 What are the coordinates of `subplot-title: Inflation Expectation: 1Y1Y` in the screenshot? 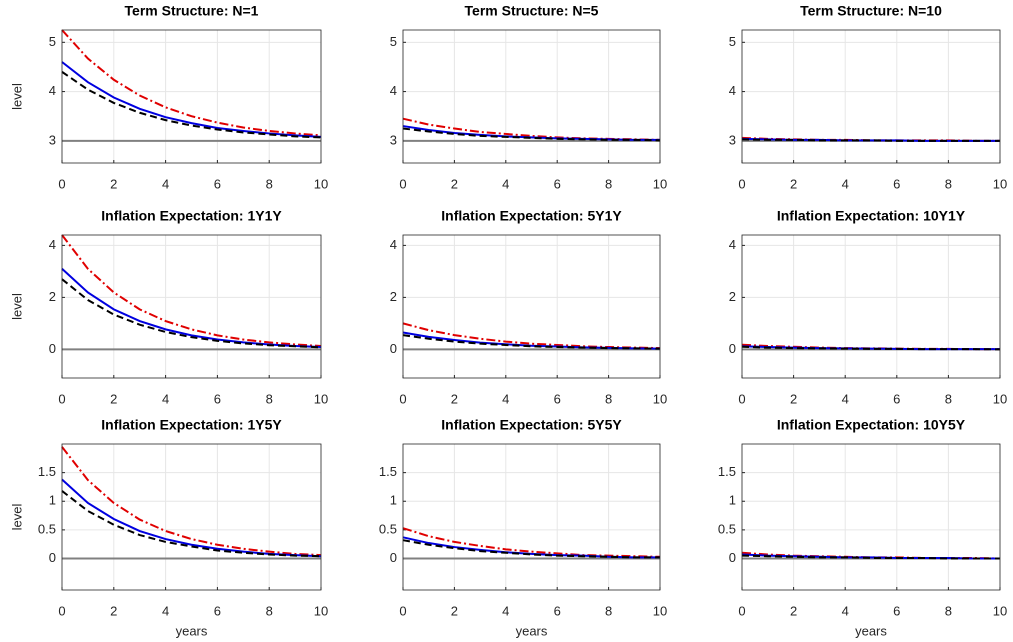 It's located at (191, 216).